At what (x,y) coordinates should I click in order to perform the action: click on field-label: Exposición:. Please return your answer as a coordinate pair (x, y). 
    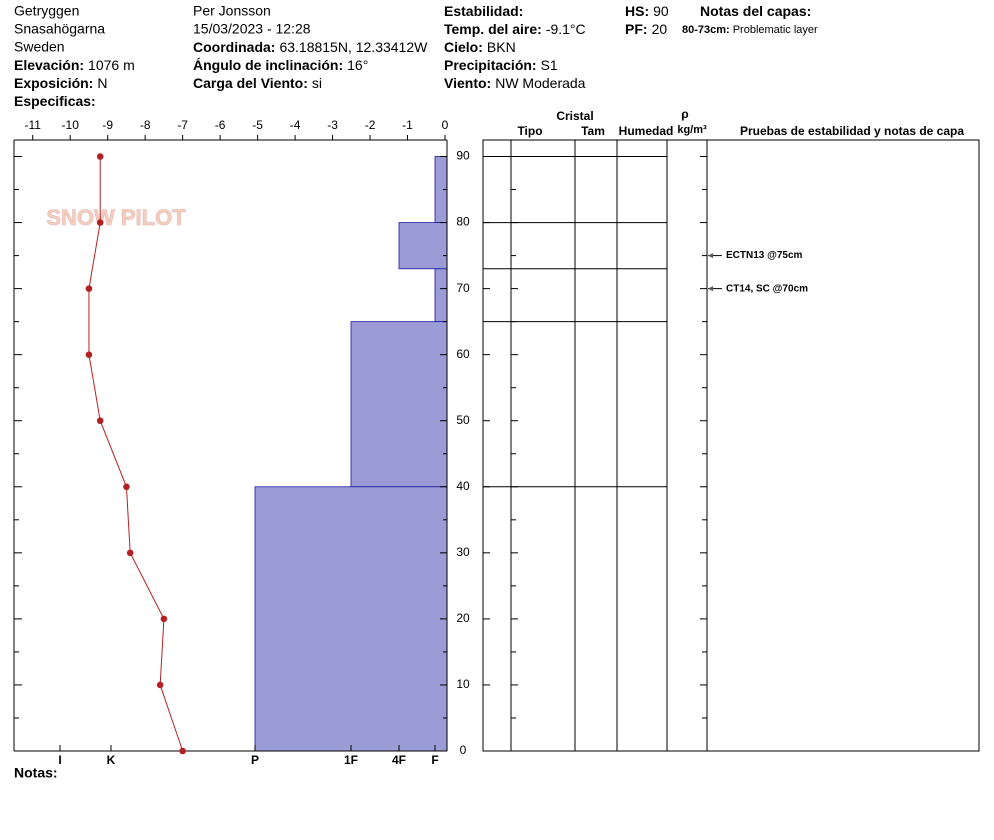
    Looking at the image, I should click on (53, 83).